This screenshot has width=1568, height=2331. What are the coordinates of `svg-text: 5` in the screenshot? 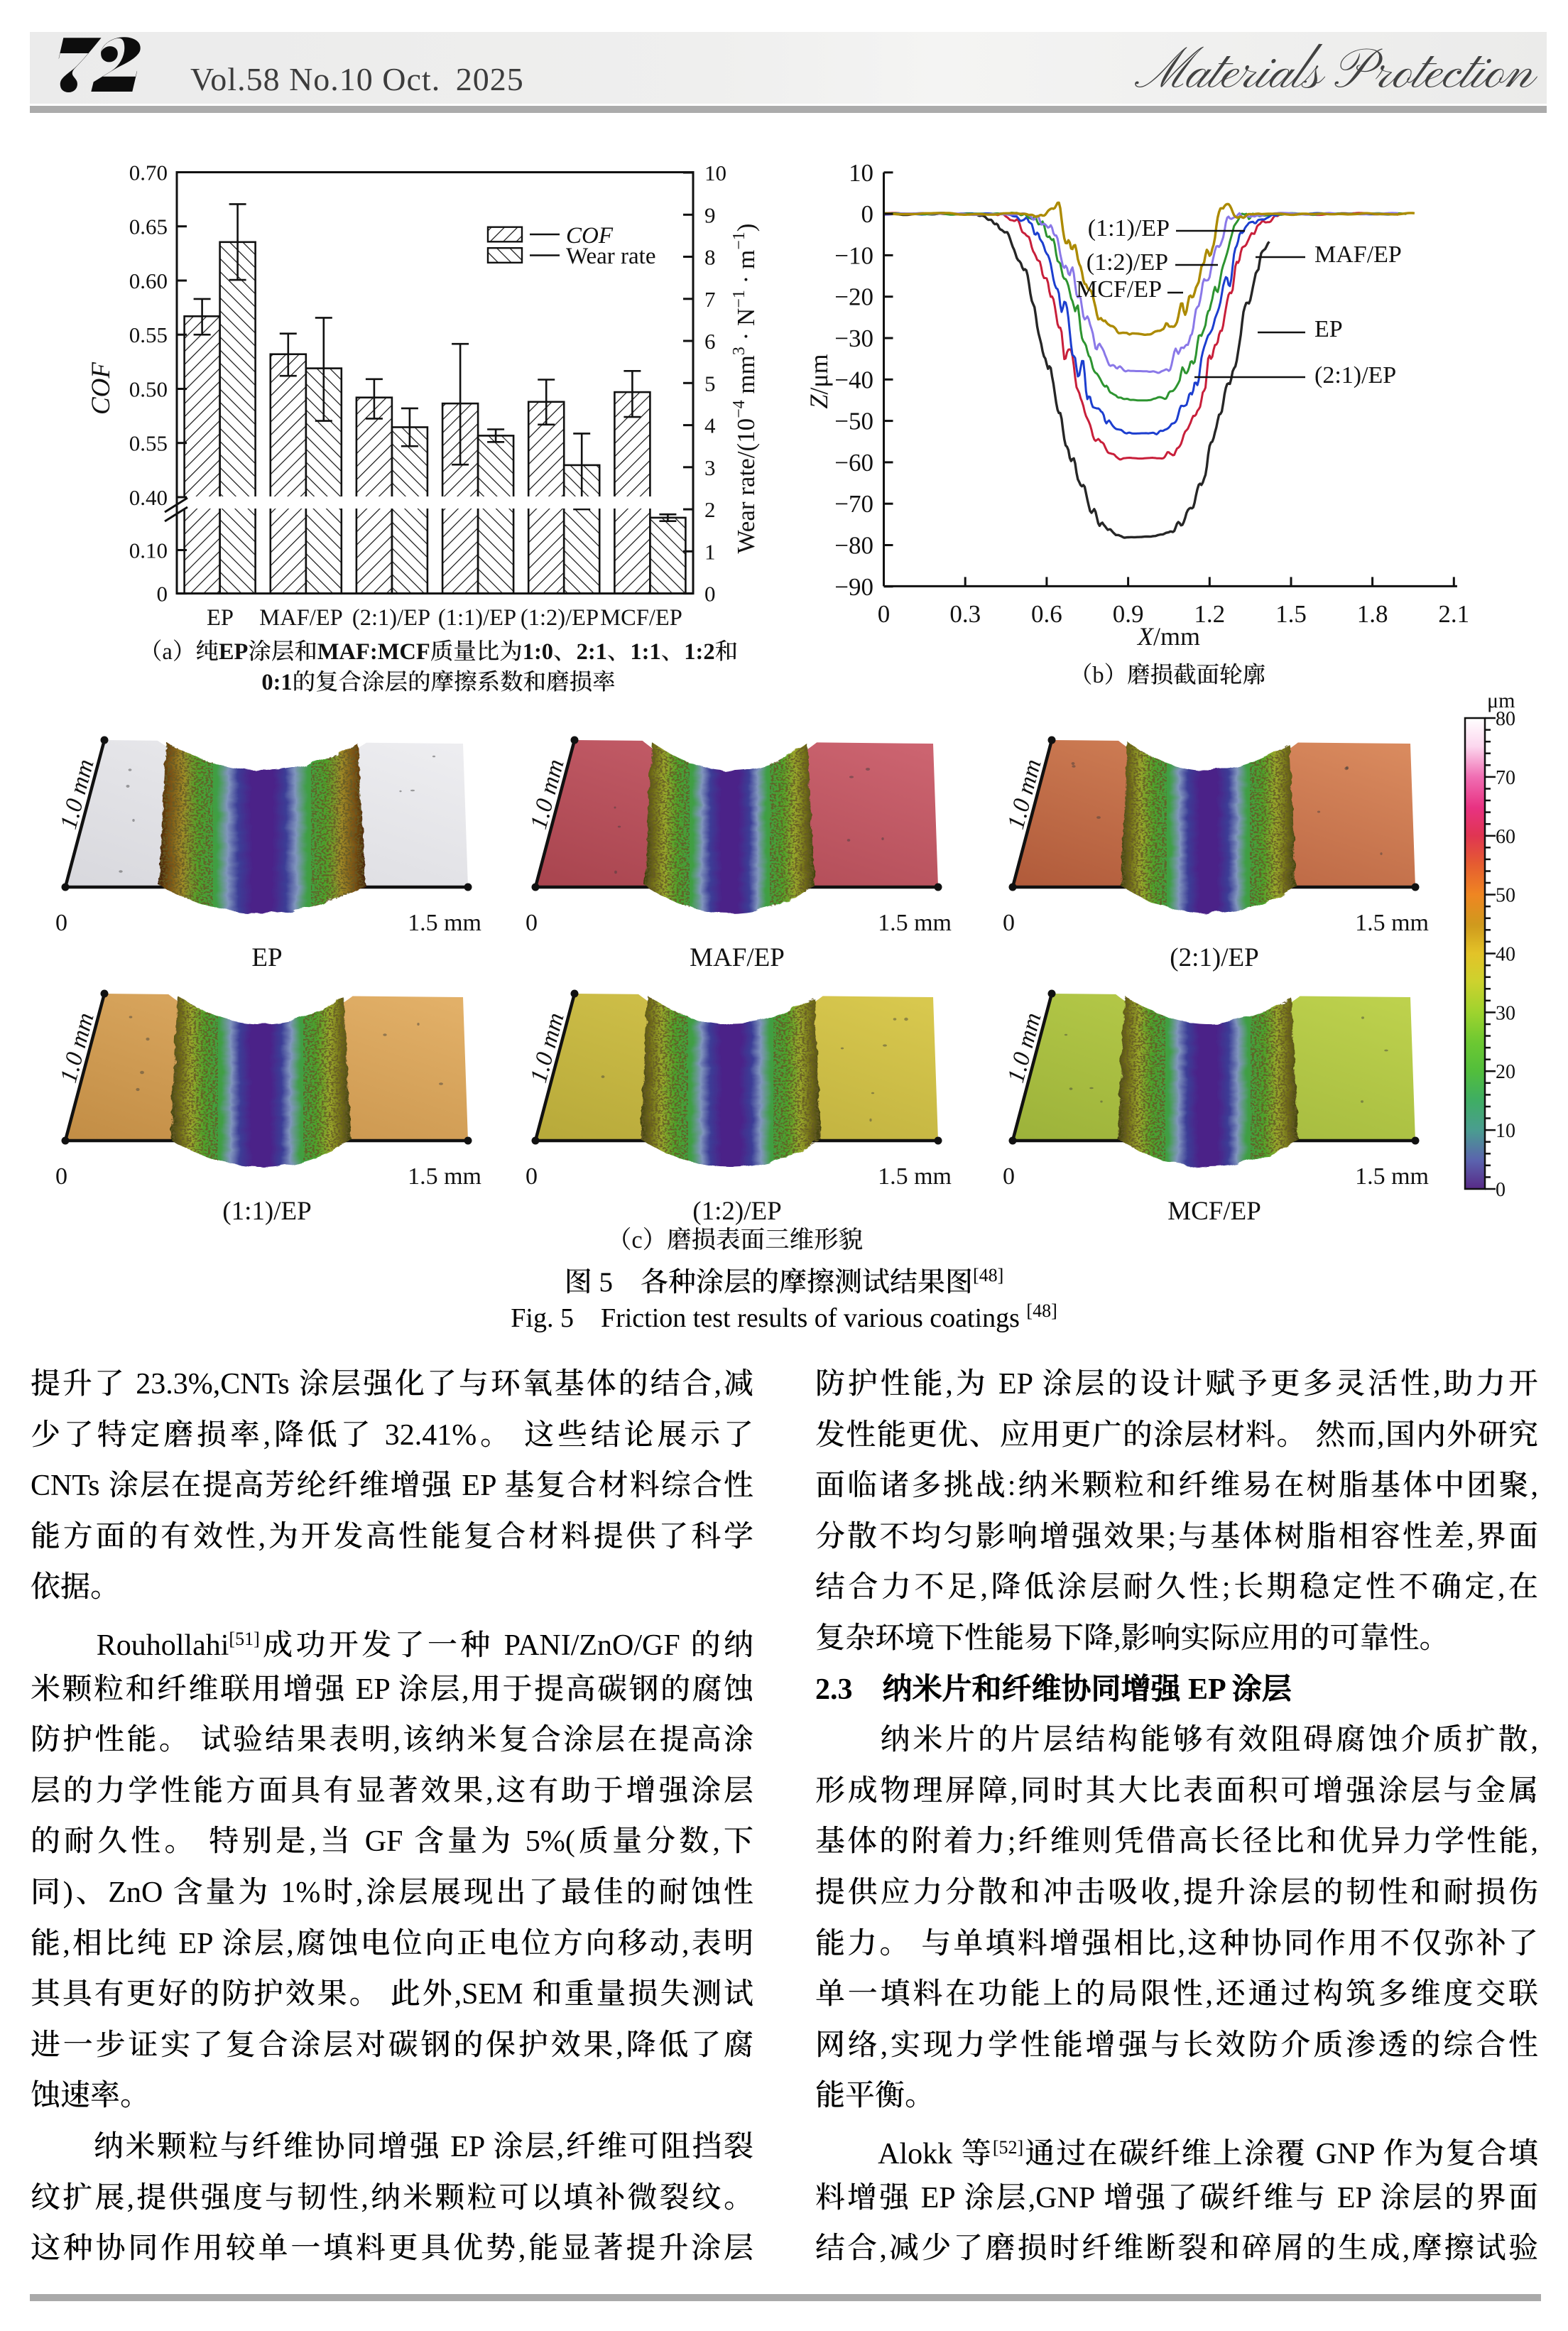 It's located at (710, 383).